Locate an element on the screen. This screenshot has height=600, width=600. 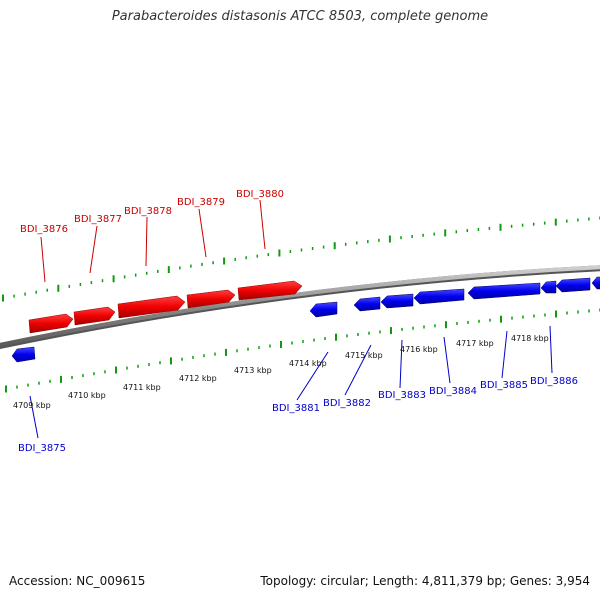
forward-genes is located at coordinates (165, 307).